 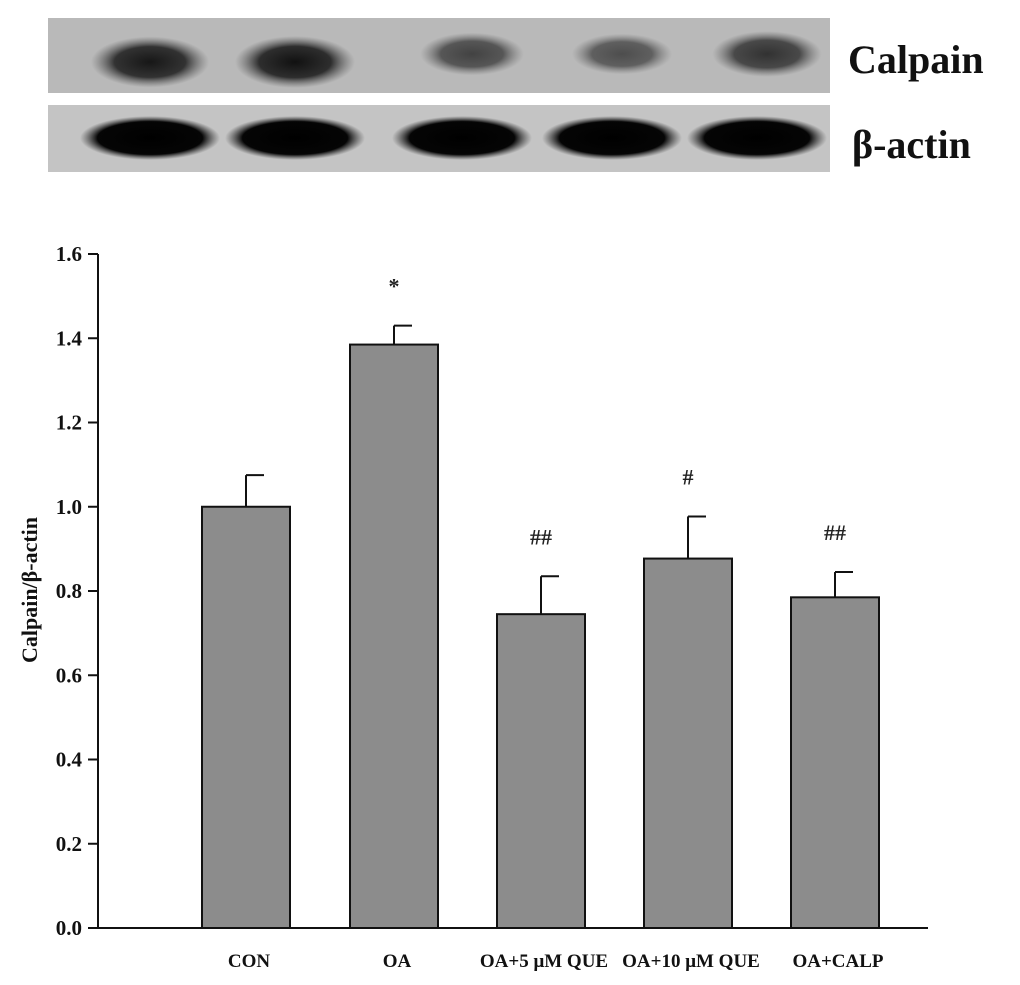 What do you see at coordinates (911, 144) in the screenshot?
I see `blot-label-actin: β-actin` at bounding box center [911, 144].